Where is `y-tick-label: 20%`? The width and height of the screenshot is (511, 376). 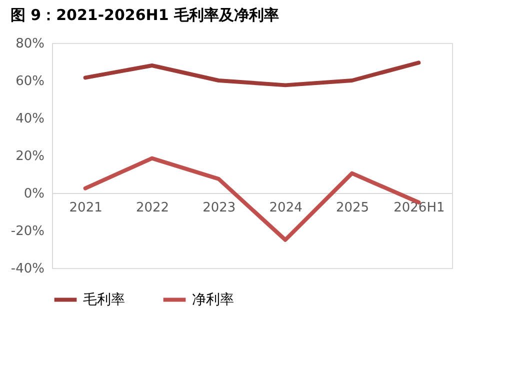 y-tick-label: 20% is located at coordinates (30, 156).